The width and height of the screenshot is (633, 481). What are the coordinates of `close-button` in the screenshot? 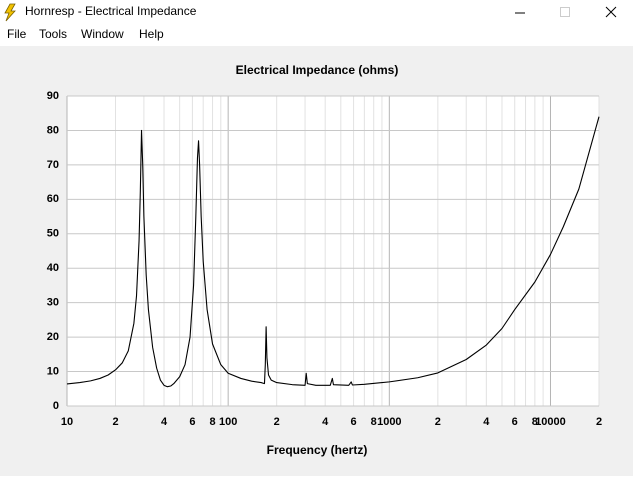 It's located at (611, 12).